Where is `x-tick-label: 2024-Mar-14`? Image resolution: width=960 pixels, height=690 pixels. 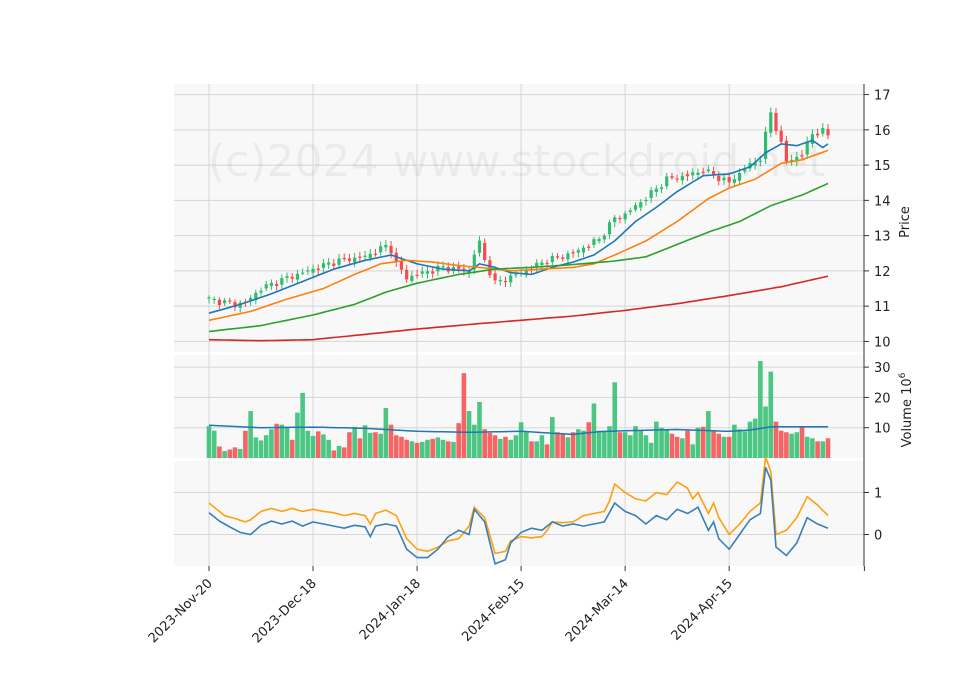 x-tick-label: 2024-Mar-14 is located at coordinates (597, 610).